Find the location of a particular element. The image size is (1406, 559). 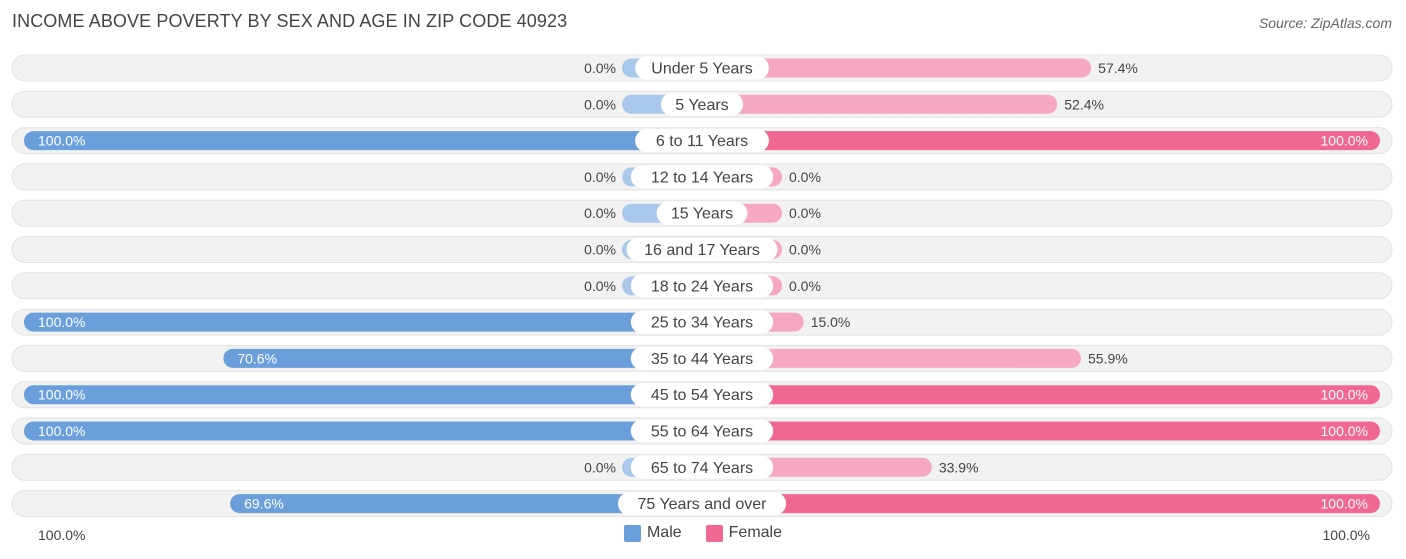

legend-swatch-female is located at coordinates (714, 533).